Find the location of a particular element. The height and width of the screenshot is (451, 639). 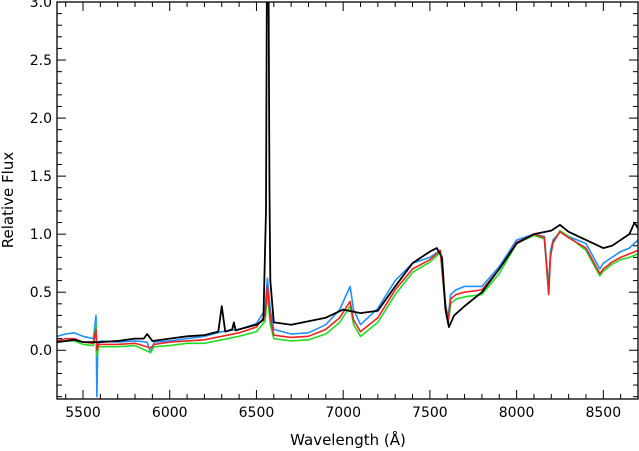

x-tick-label: 7500 is located at coordinates (430, 413).